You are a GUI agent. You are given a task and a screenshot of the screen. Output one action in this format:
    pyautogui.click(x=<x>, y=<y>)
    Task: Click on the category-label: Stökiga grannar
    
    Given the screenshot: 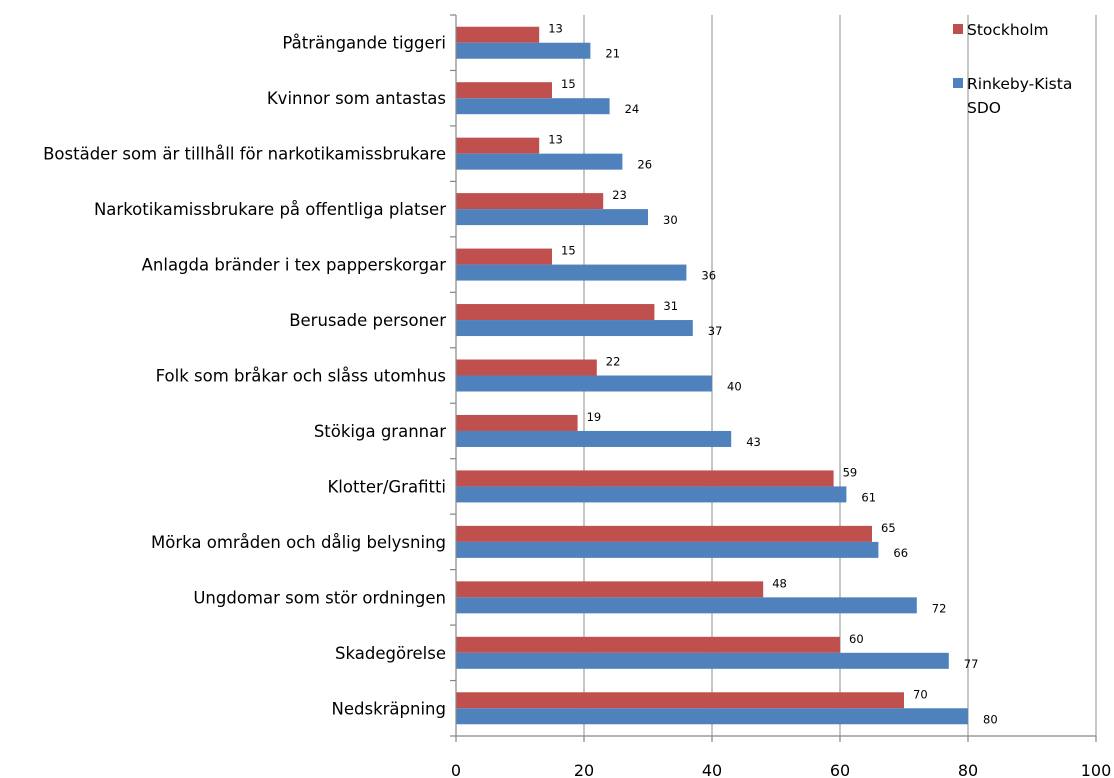 What is the action you would take?
    pyautogui.click(x=380, y=431)
    